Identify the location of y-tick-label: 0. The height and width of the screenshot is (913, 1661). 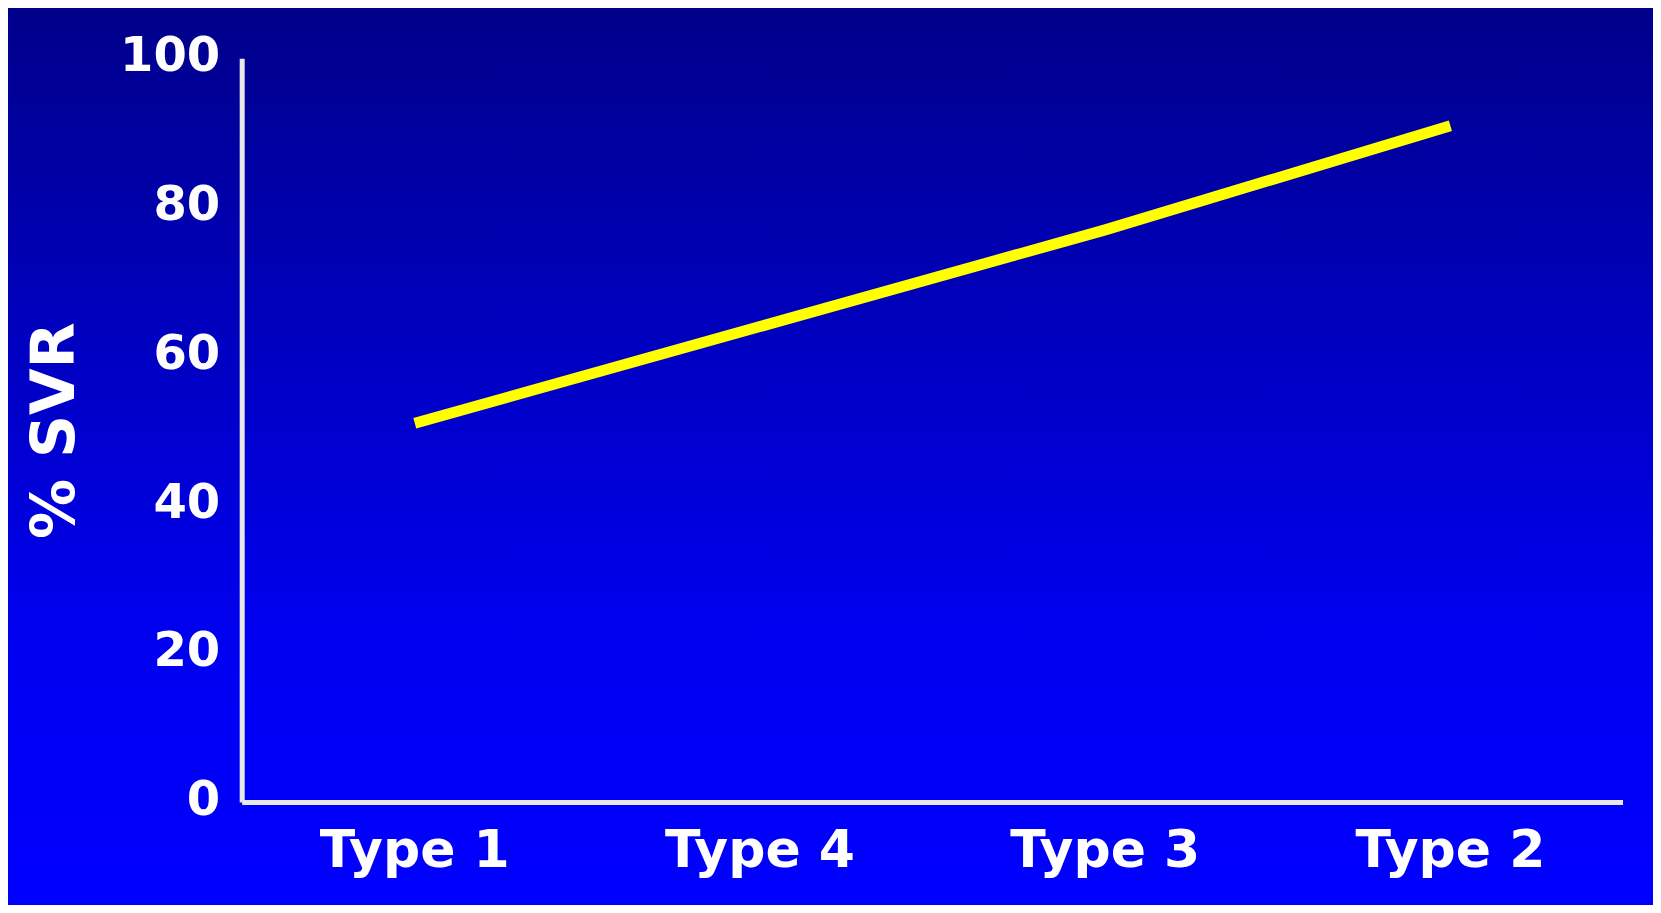
(203, 798).